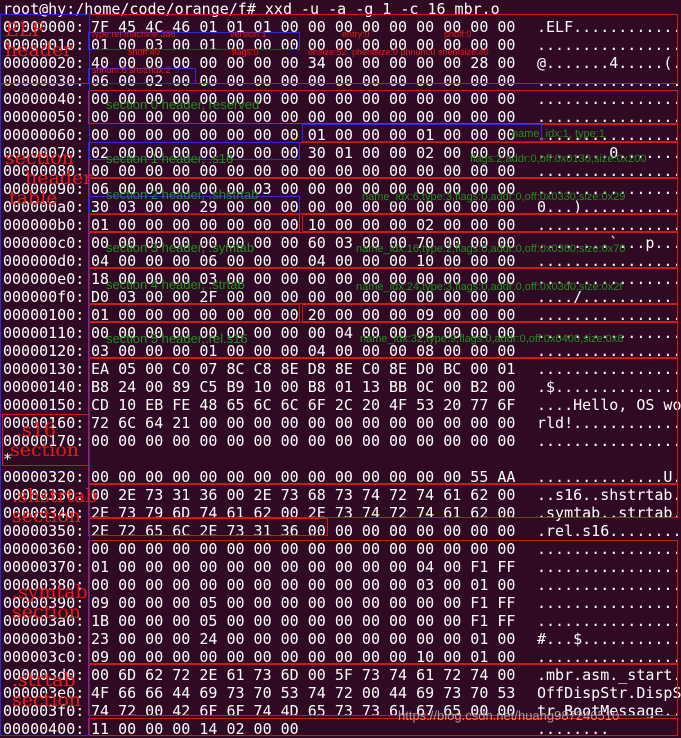 This screenshot has height=738, width=681. I want to click on section3-header-title: section 3 header, .symtab, so click(180, 247).